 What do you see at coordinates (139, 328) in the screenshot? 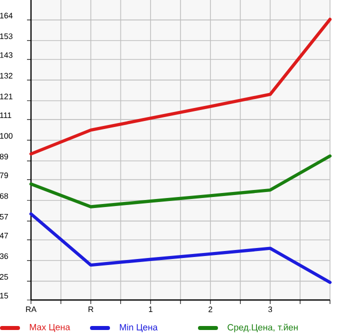
I see `legend-label: Min Цена` at bounding box center [139, 328].